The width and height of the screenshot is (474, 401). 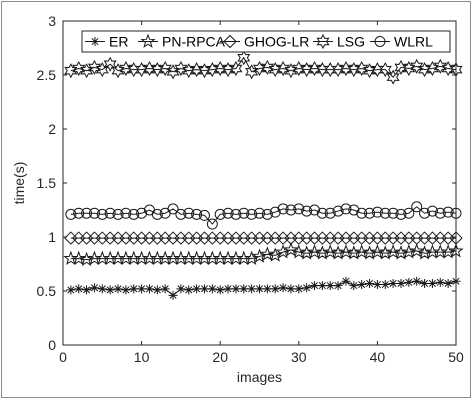 I want to click on series-ghog-lr, so click(x=263, y=238).